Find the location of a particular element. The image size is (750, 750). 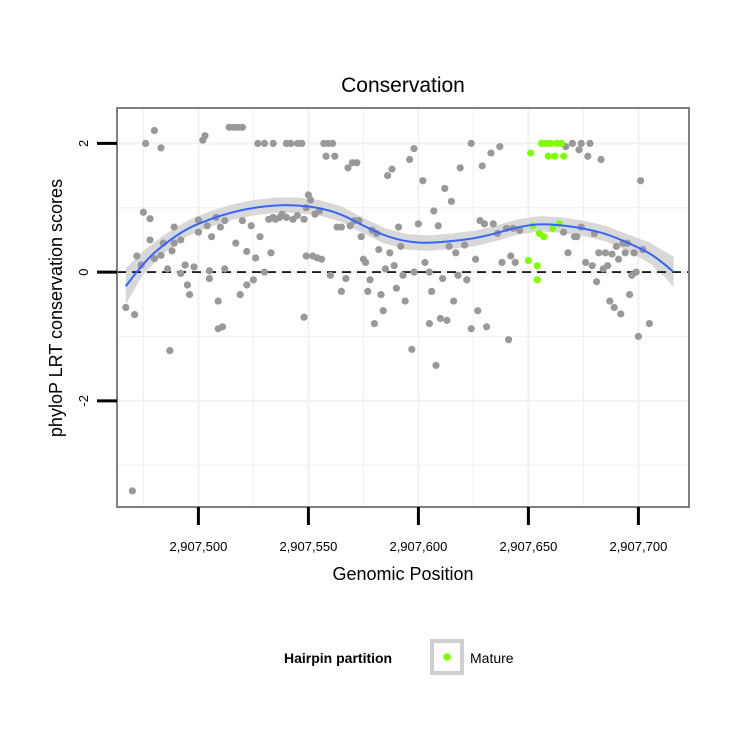

y-axis-title: phyloP LRT conservation scores is located at coordinates (56, 308).